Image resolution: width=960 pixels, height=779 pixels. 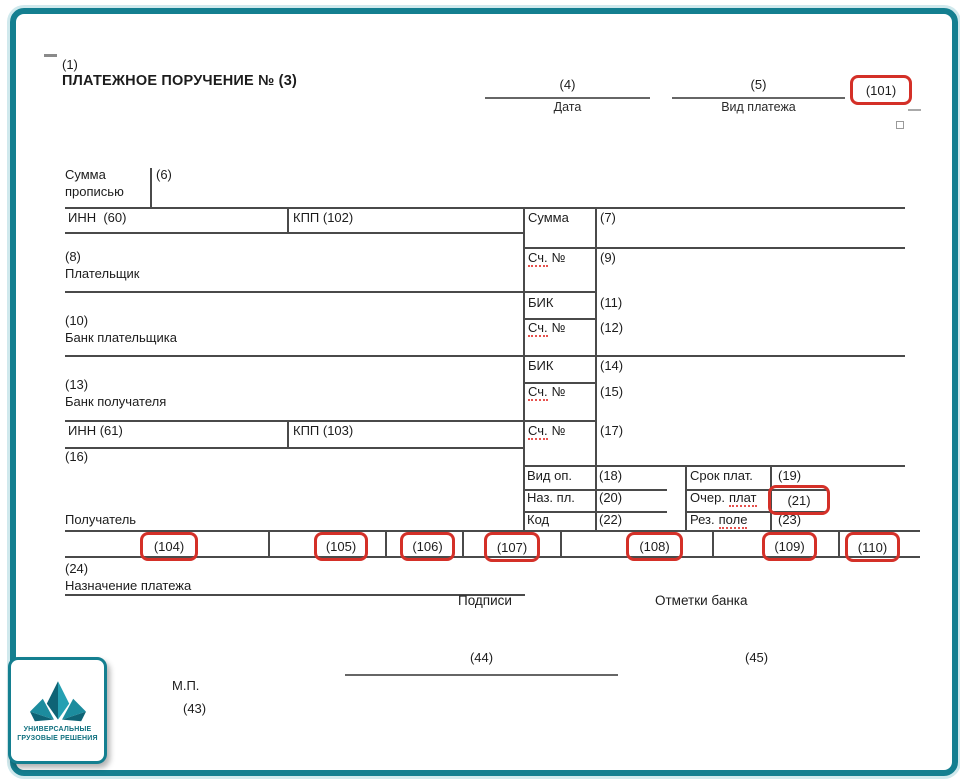 What do you see at coordinates (295, 595) in the screenshot?
I see `purpose-underline` at bounding box center [295, 595].